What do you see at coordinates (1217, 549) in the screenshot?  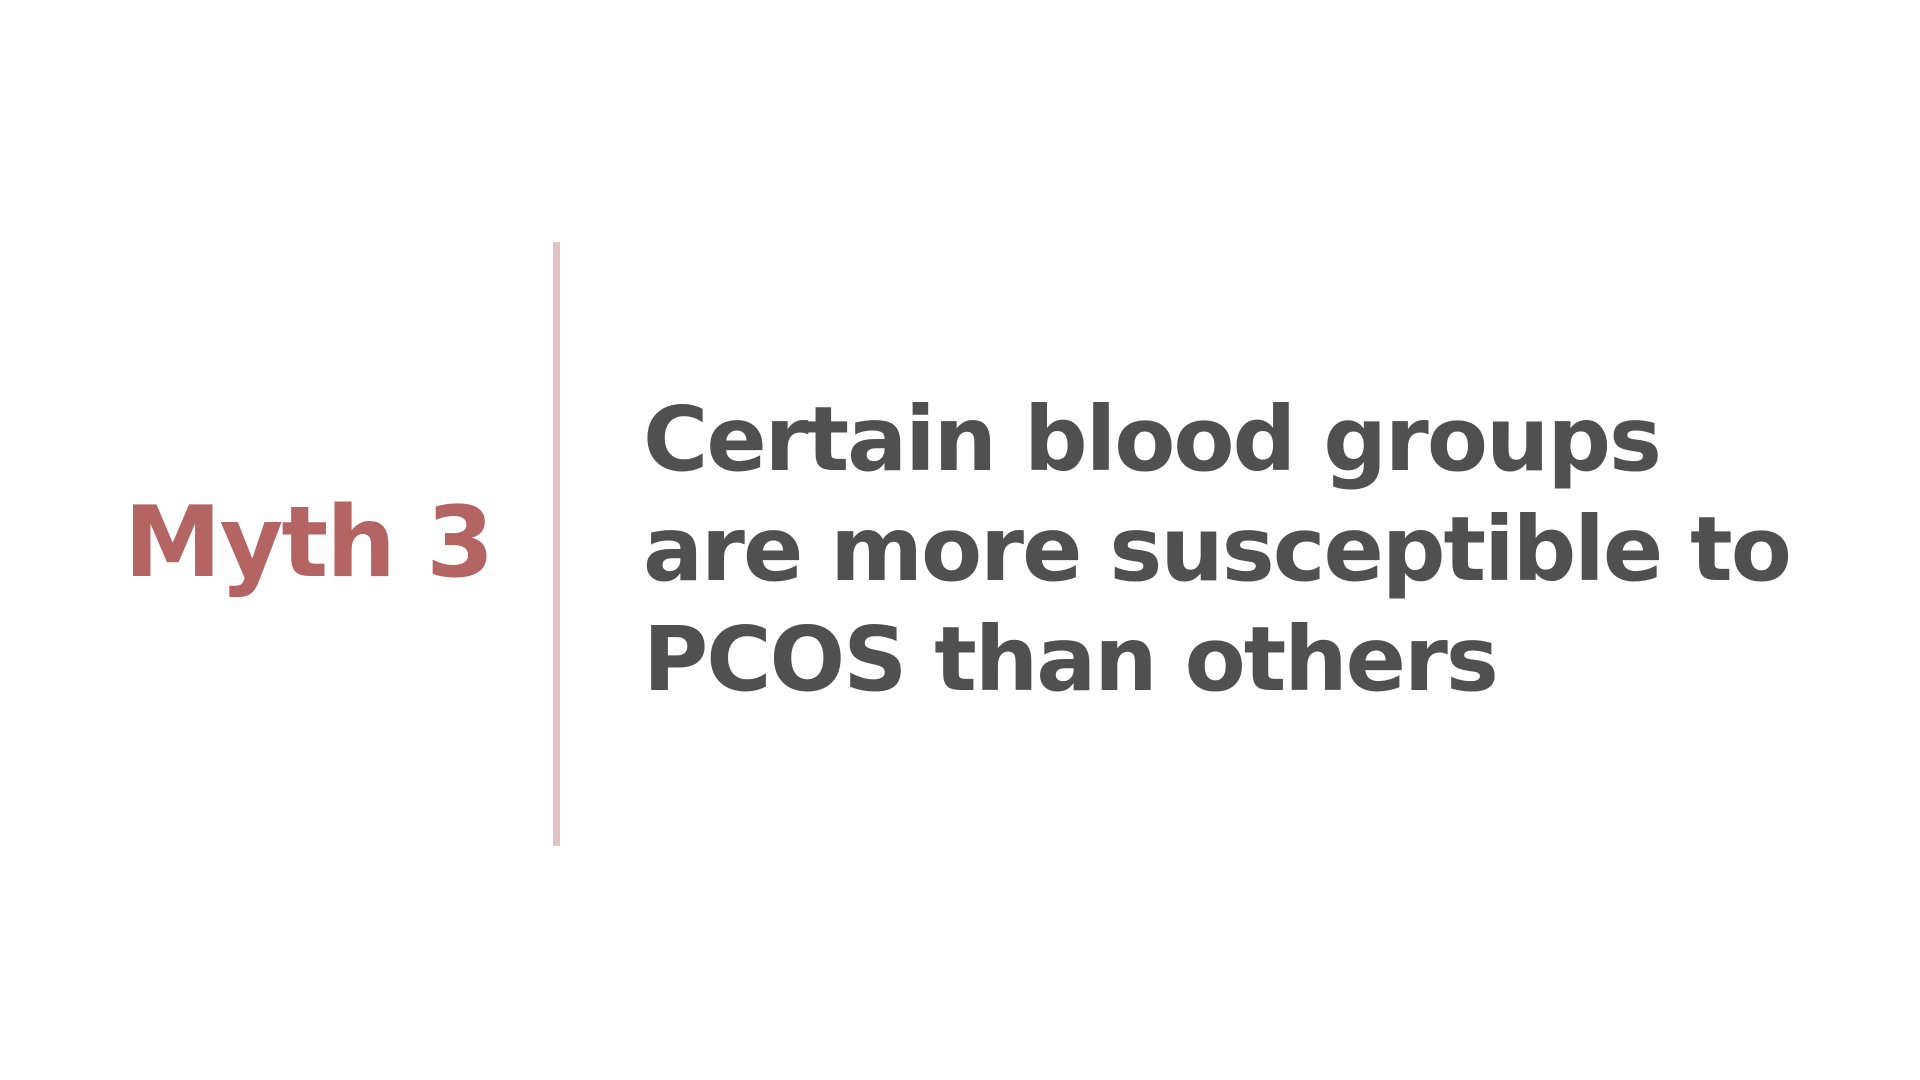 I see `statement-line-2: are more susceptible to` at bounding box center [1217, 549].